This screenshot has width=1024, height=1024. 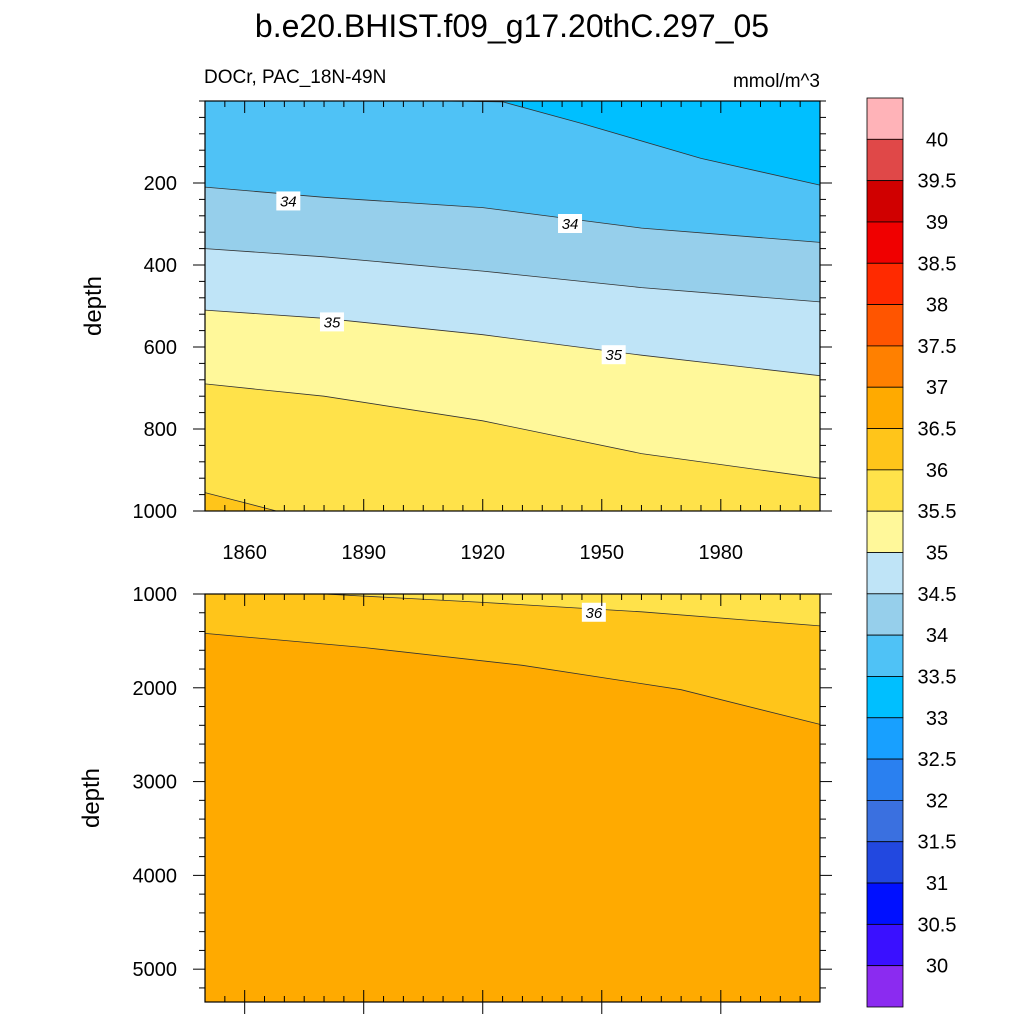 What do you see at coordinates (937, 843) in the screenshot?
I see `colorbar-label: 31.5` at bounding box center [937, 843].